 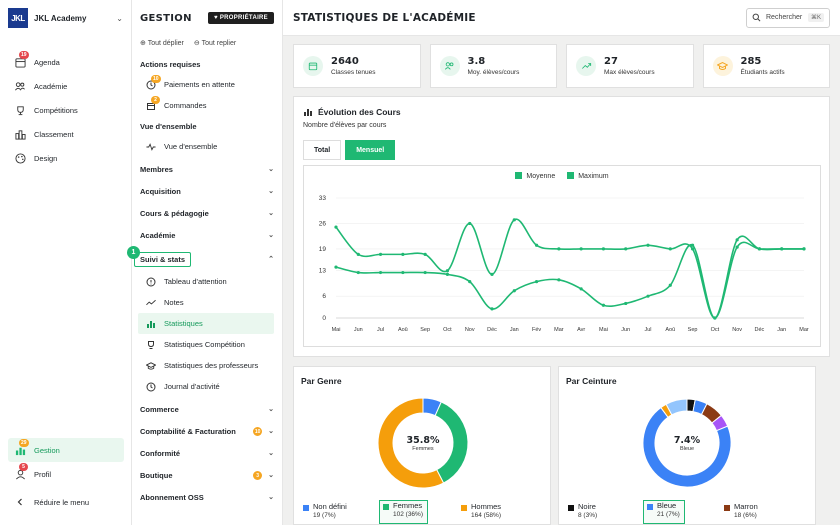 What do you see at coordinates (207, 169) in the screenshot?
I see `group-membres: Membres ⌄` at bounding box center [207, 169].